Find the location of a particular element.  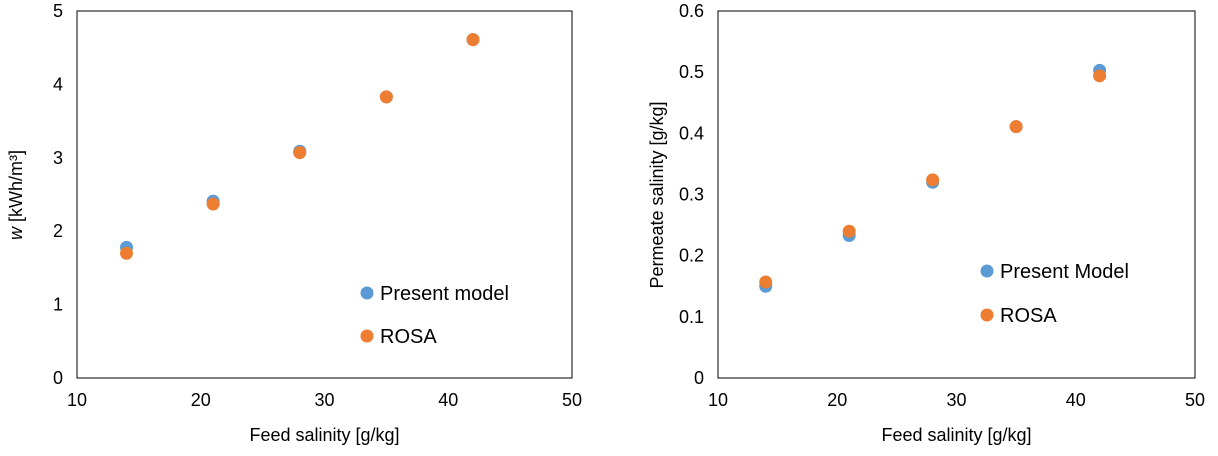

y-axis-label: w [kWh/m³] is located at coordinates (16, 195).